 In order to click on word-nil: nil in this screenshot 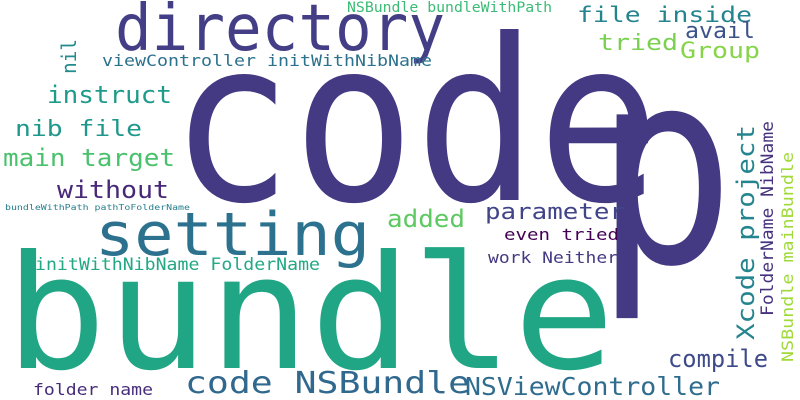, I will do `click(69, 56)`.